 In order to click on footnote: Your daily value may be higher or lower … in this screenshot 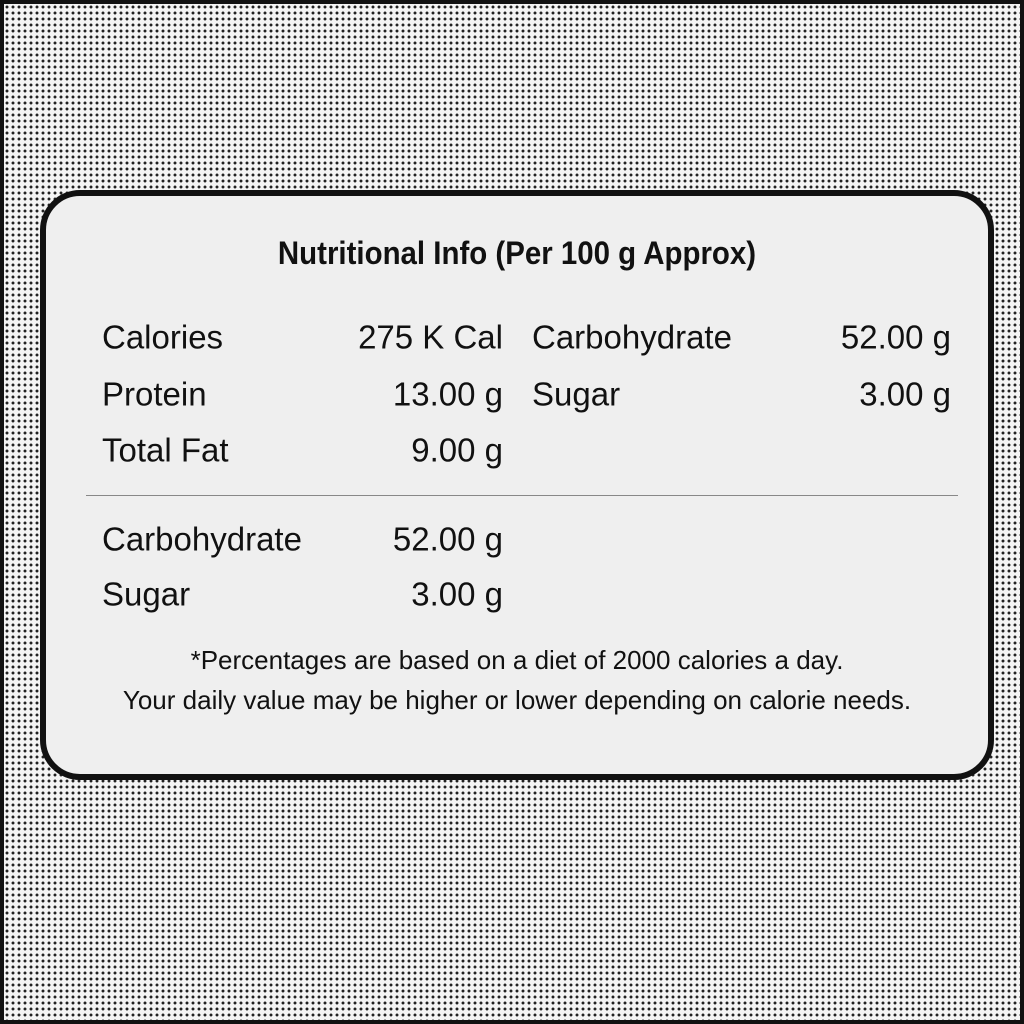, I will do `click(517, 700)`.